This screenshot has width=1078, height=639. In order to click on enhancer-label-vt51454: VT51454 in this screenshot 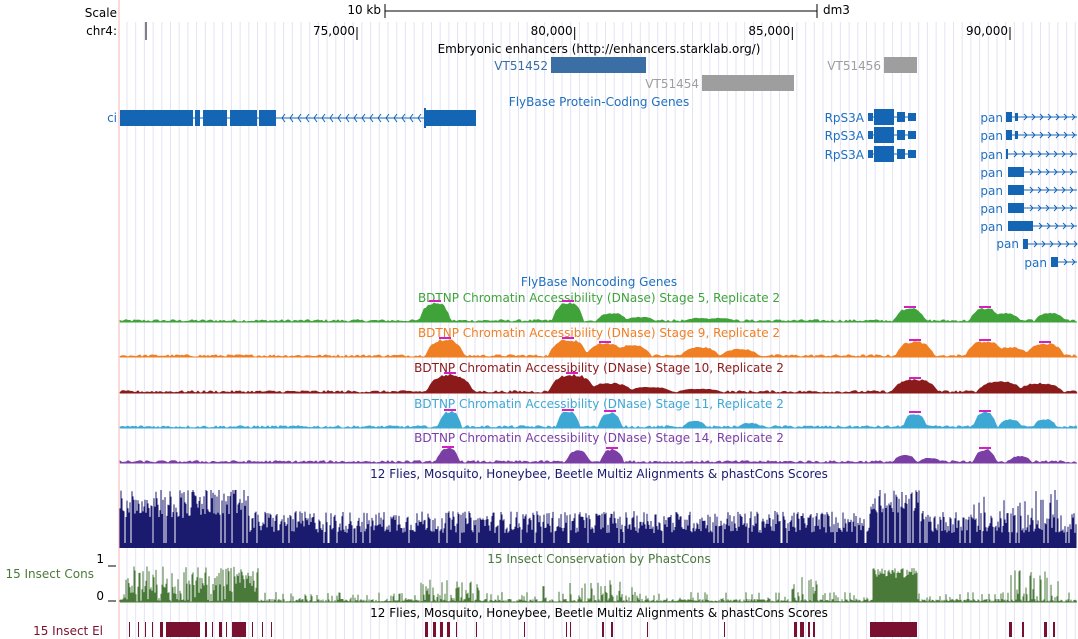, I will do `click(672, 84)`.